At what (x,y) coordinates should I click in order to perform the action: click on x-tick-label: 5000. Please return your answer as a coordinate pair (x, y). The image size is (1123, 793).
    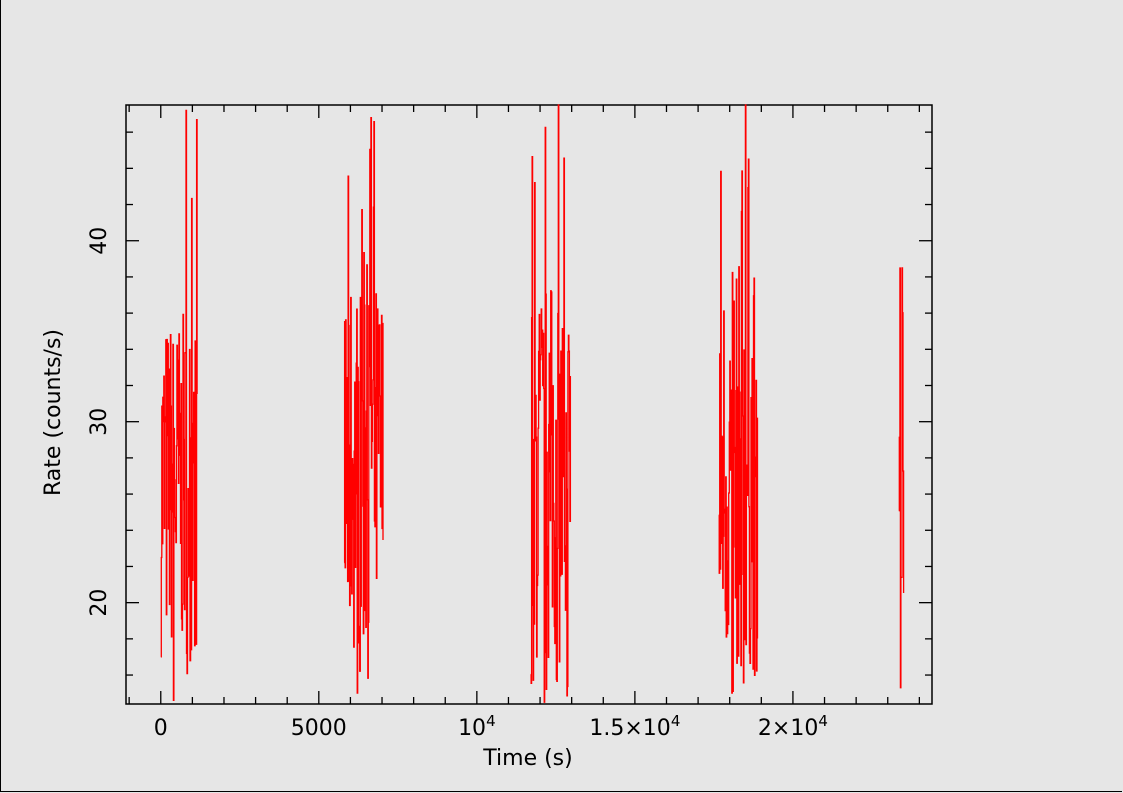
    Looking at the image, I should click on (319, 728).